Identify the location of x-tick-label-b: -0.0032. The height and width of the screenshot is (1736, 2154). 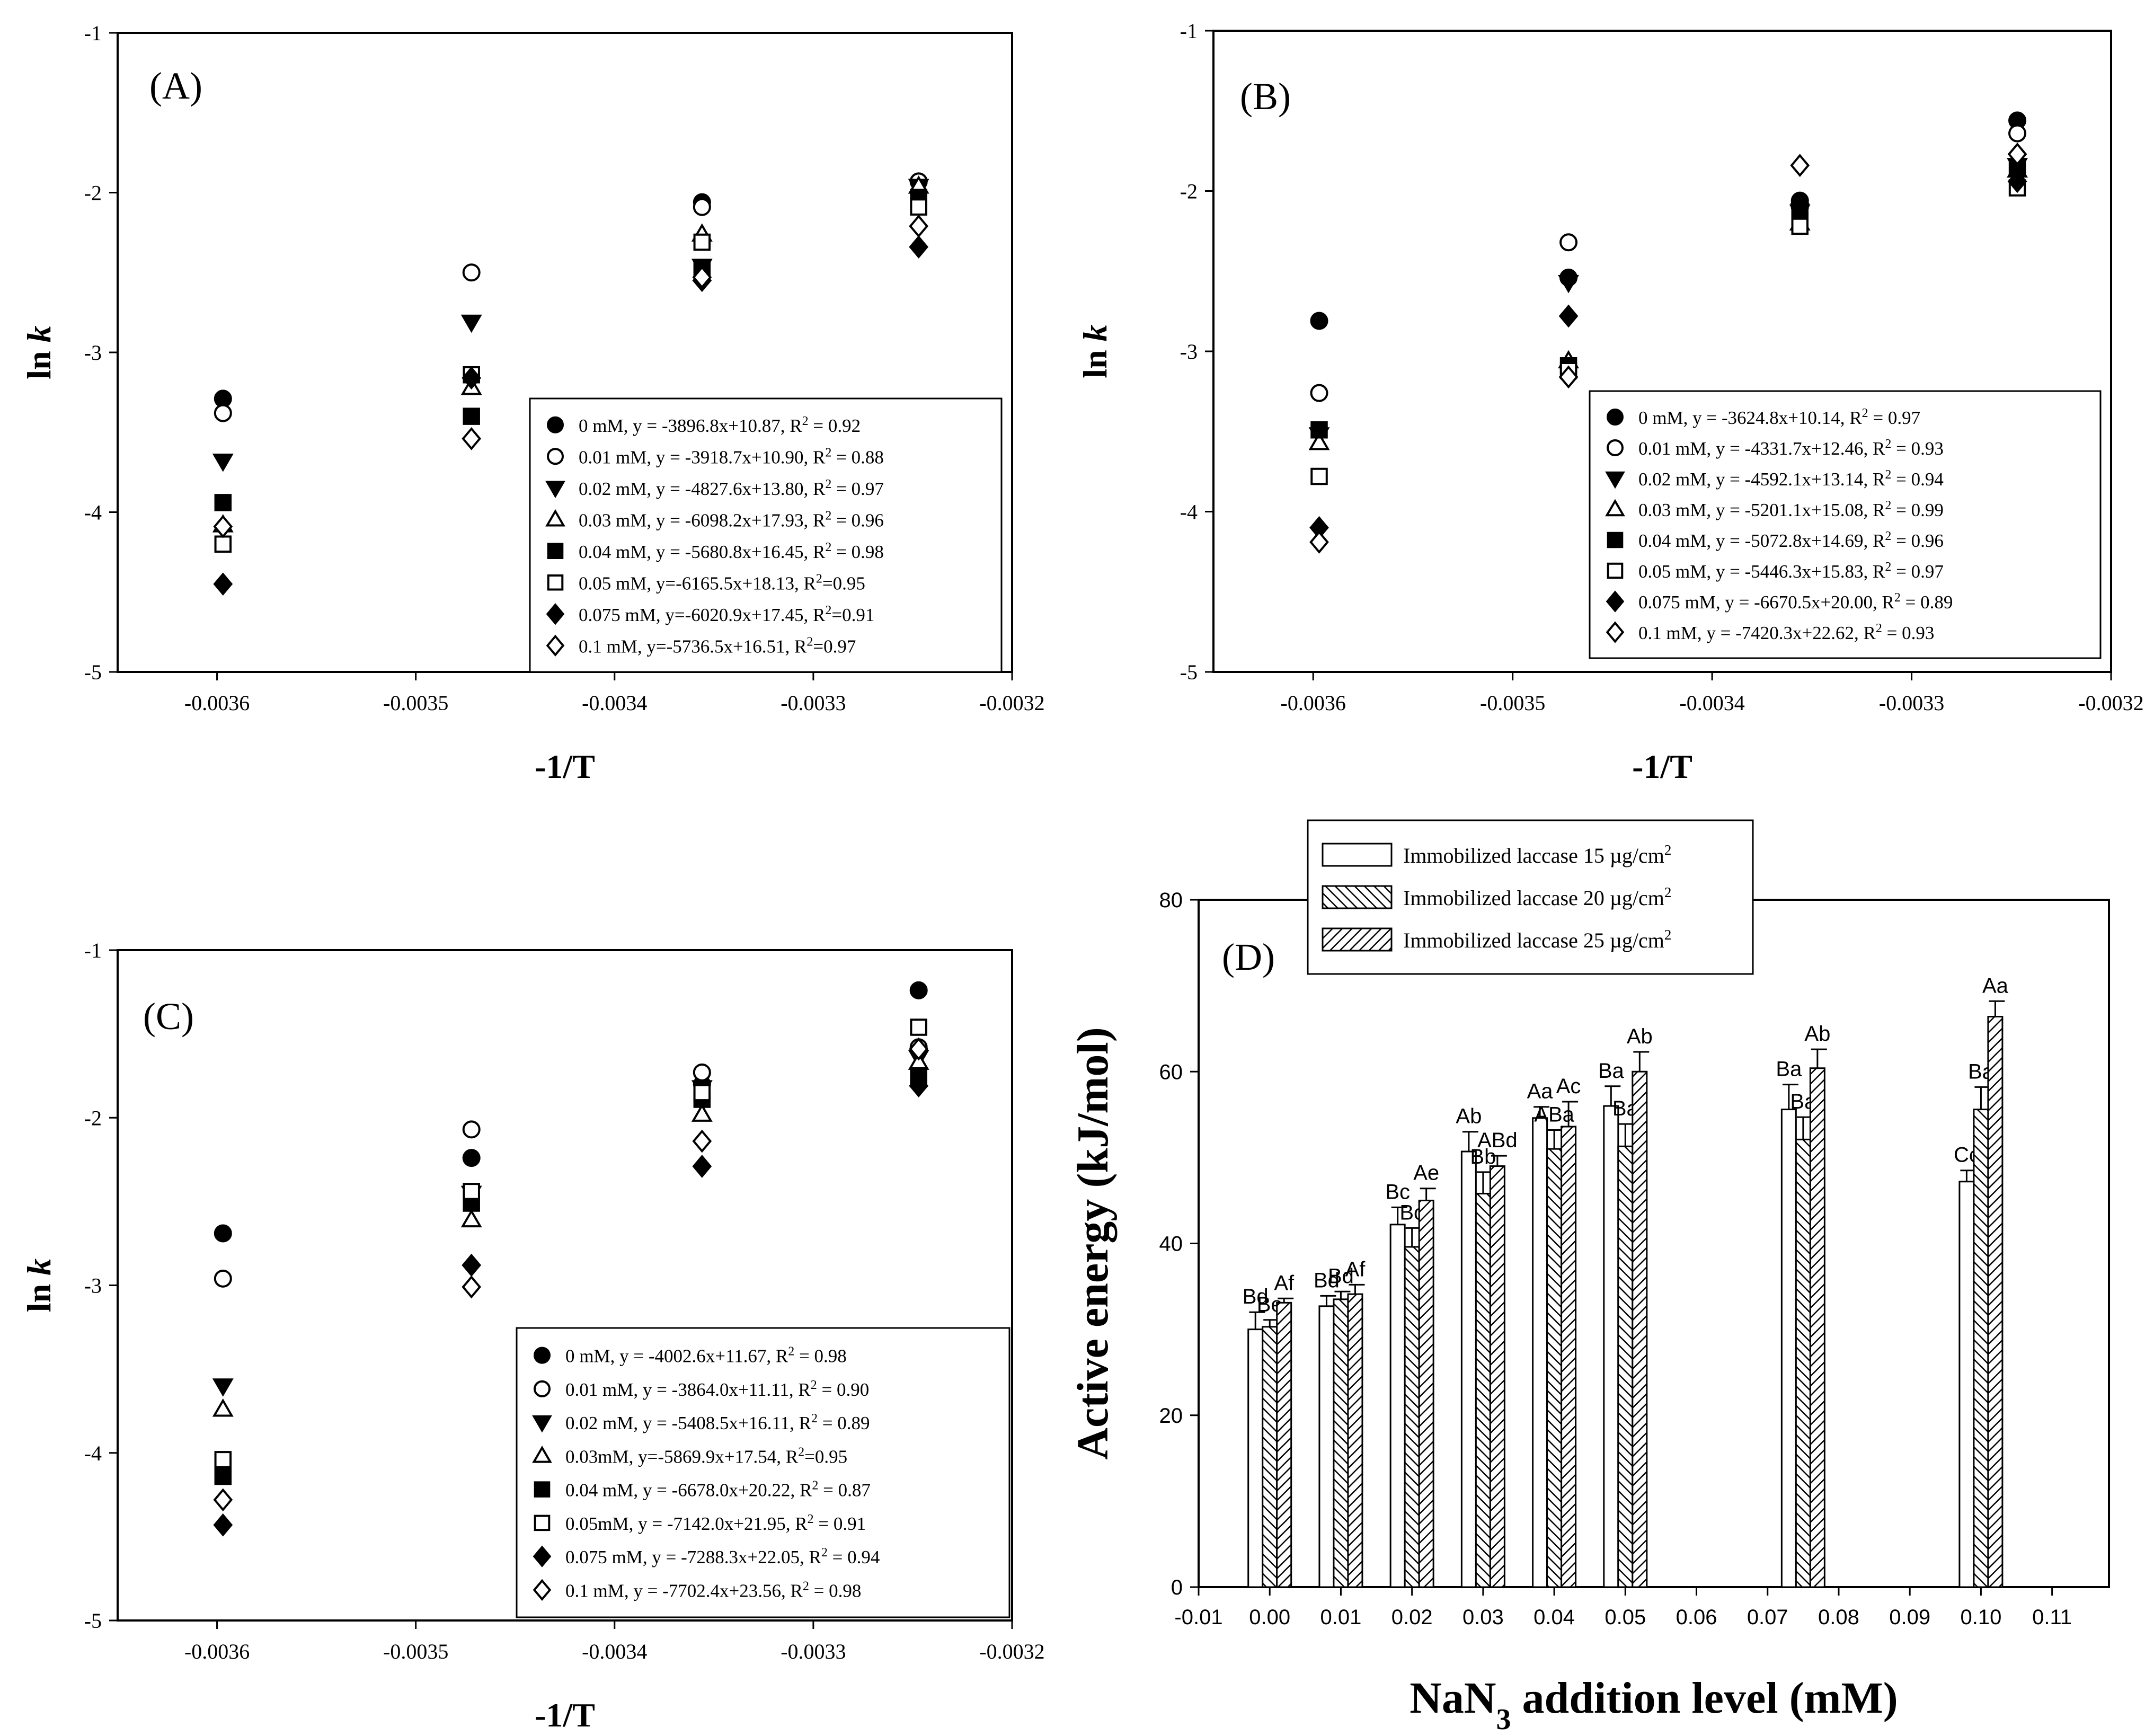
(2110, 703).